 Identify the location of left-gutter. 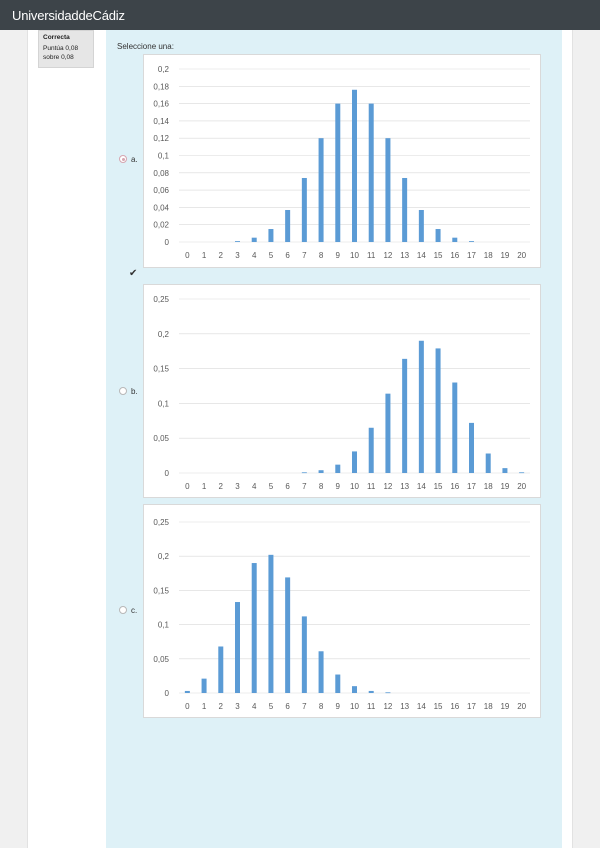
(14, 439).